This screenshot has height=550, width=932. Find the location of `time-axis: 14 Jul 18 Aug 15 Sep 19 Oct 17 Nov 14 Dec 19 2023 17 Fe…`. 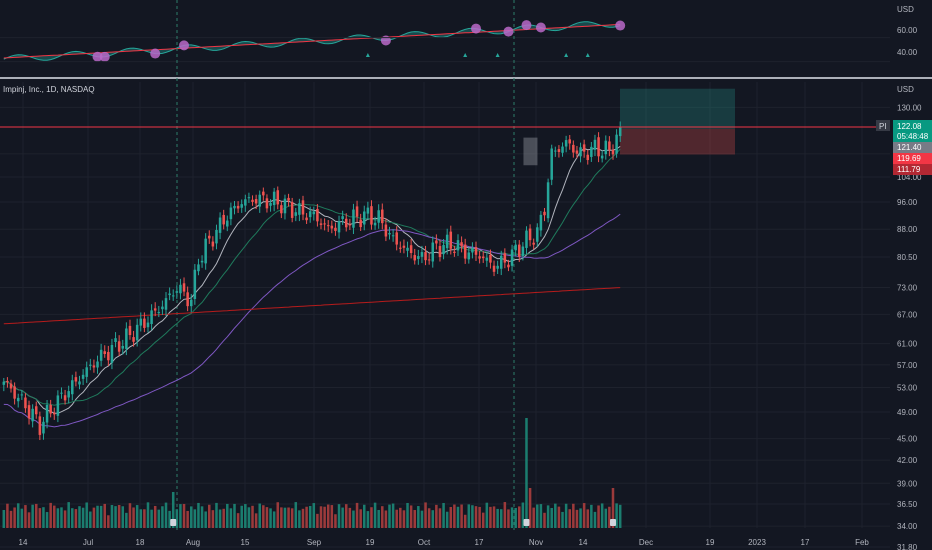

time-axis: 14 Jul 18 Aug 15 Sep 19 Oct 17 Nov 14 Dec 19 2023 17 Fe… is located at coordinates (444, 542).